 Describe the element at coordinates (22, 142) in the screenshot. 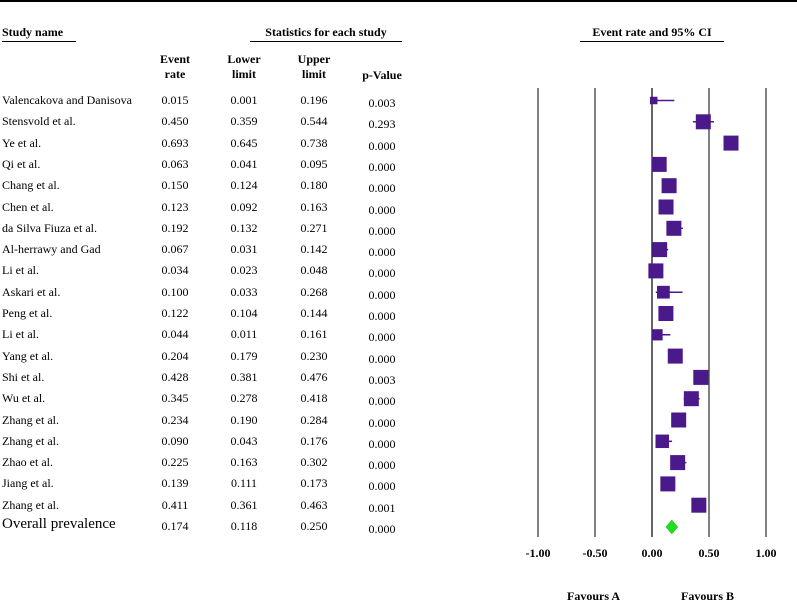

I see `study-name: Ye et al.` at that location.